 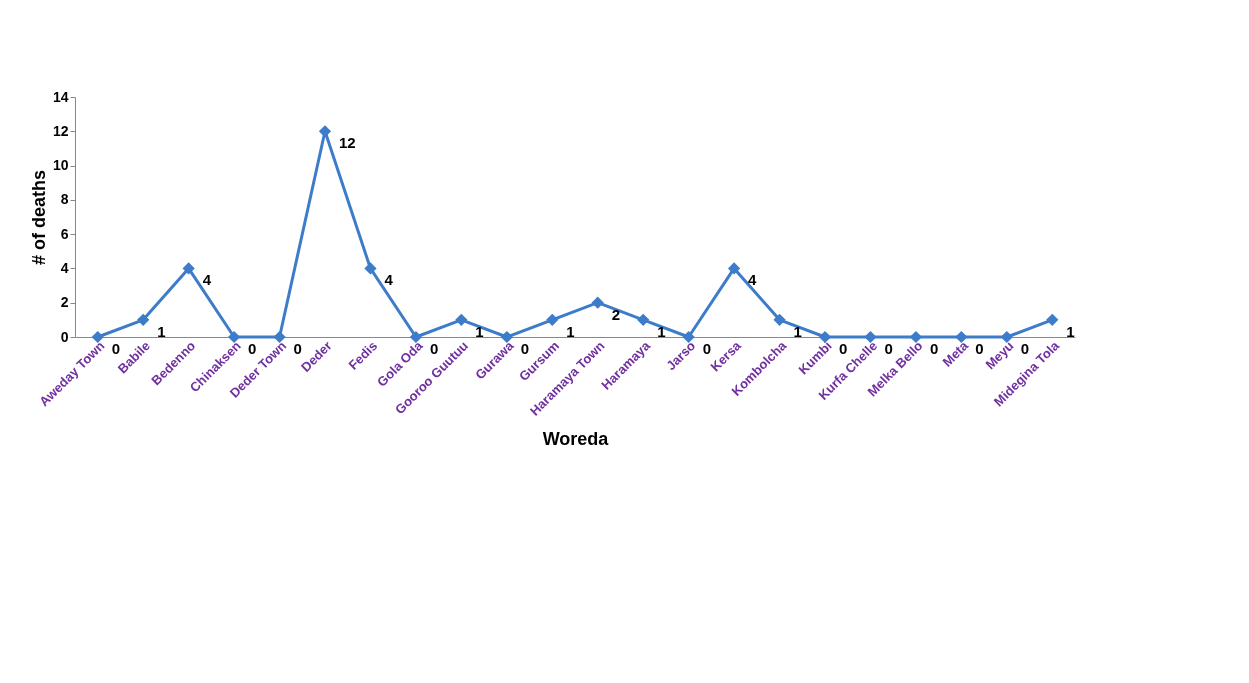 I want to click on data-label: 2, so click(x=616, y=314).